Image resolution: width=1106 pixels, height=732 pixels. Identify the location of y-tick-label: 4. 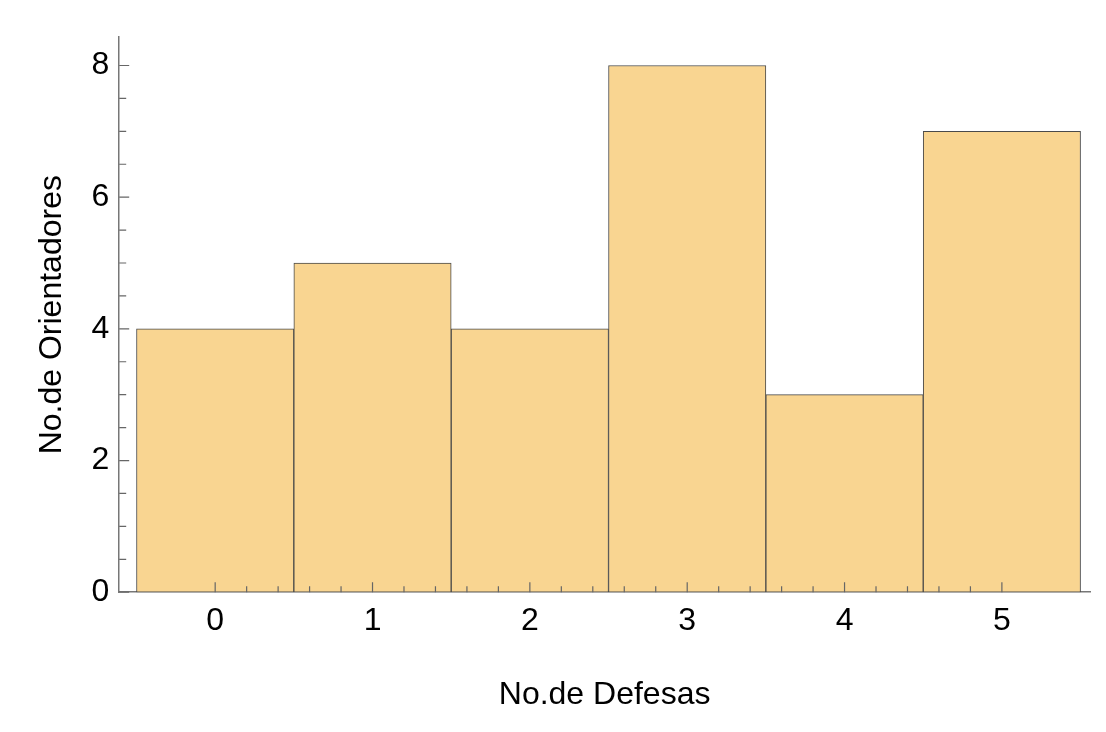
(100, 326).